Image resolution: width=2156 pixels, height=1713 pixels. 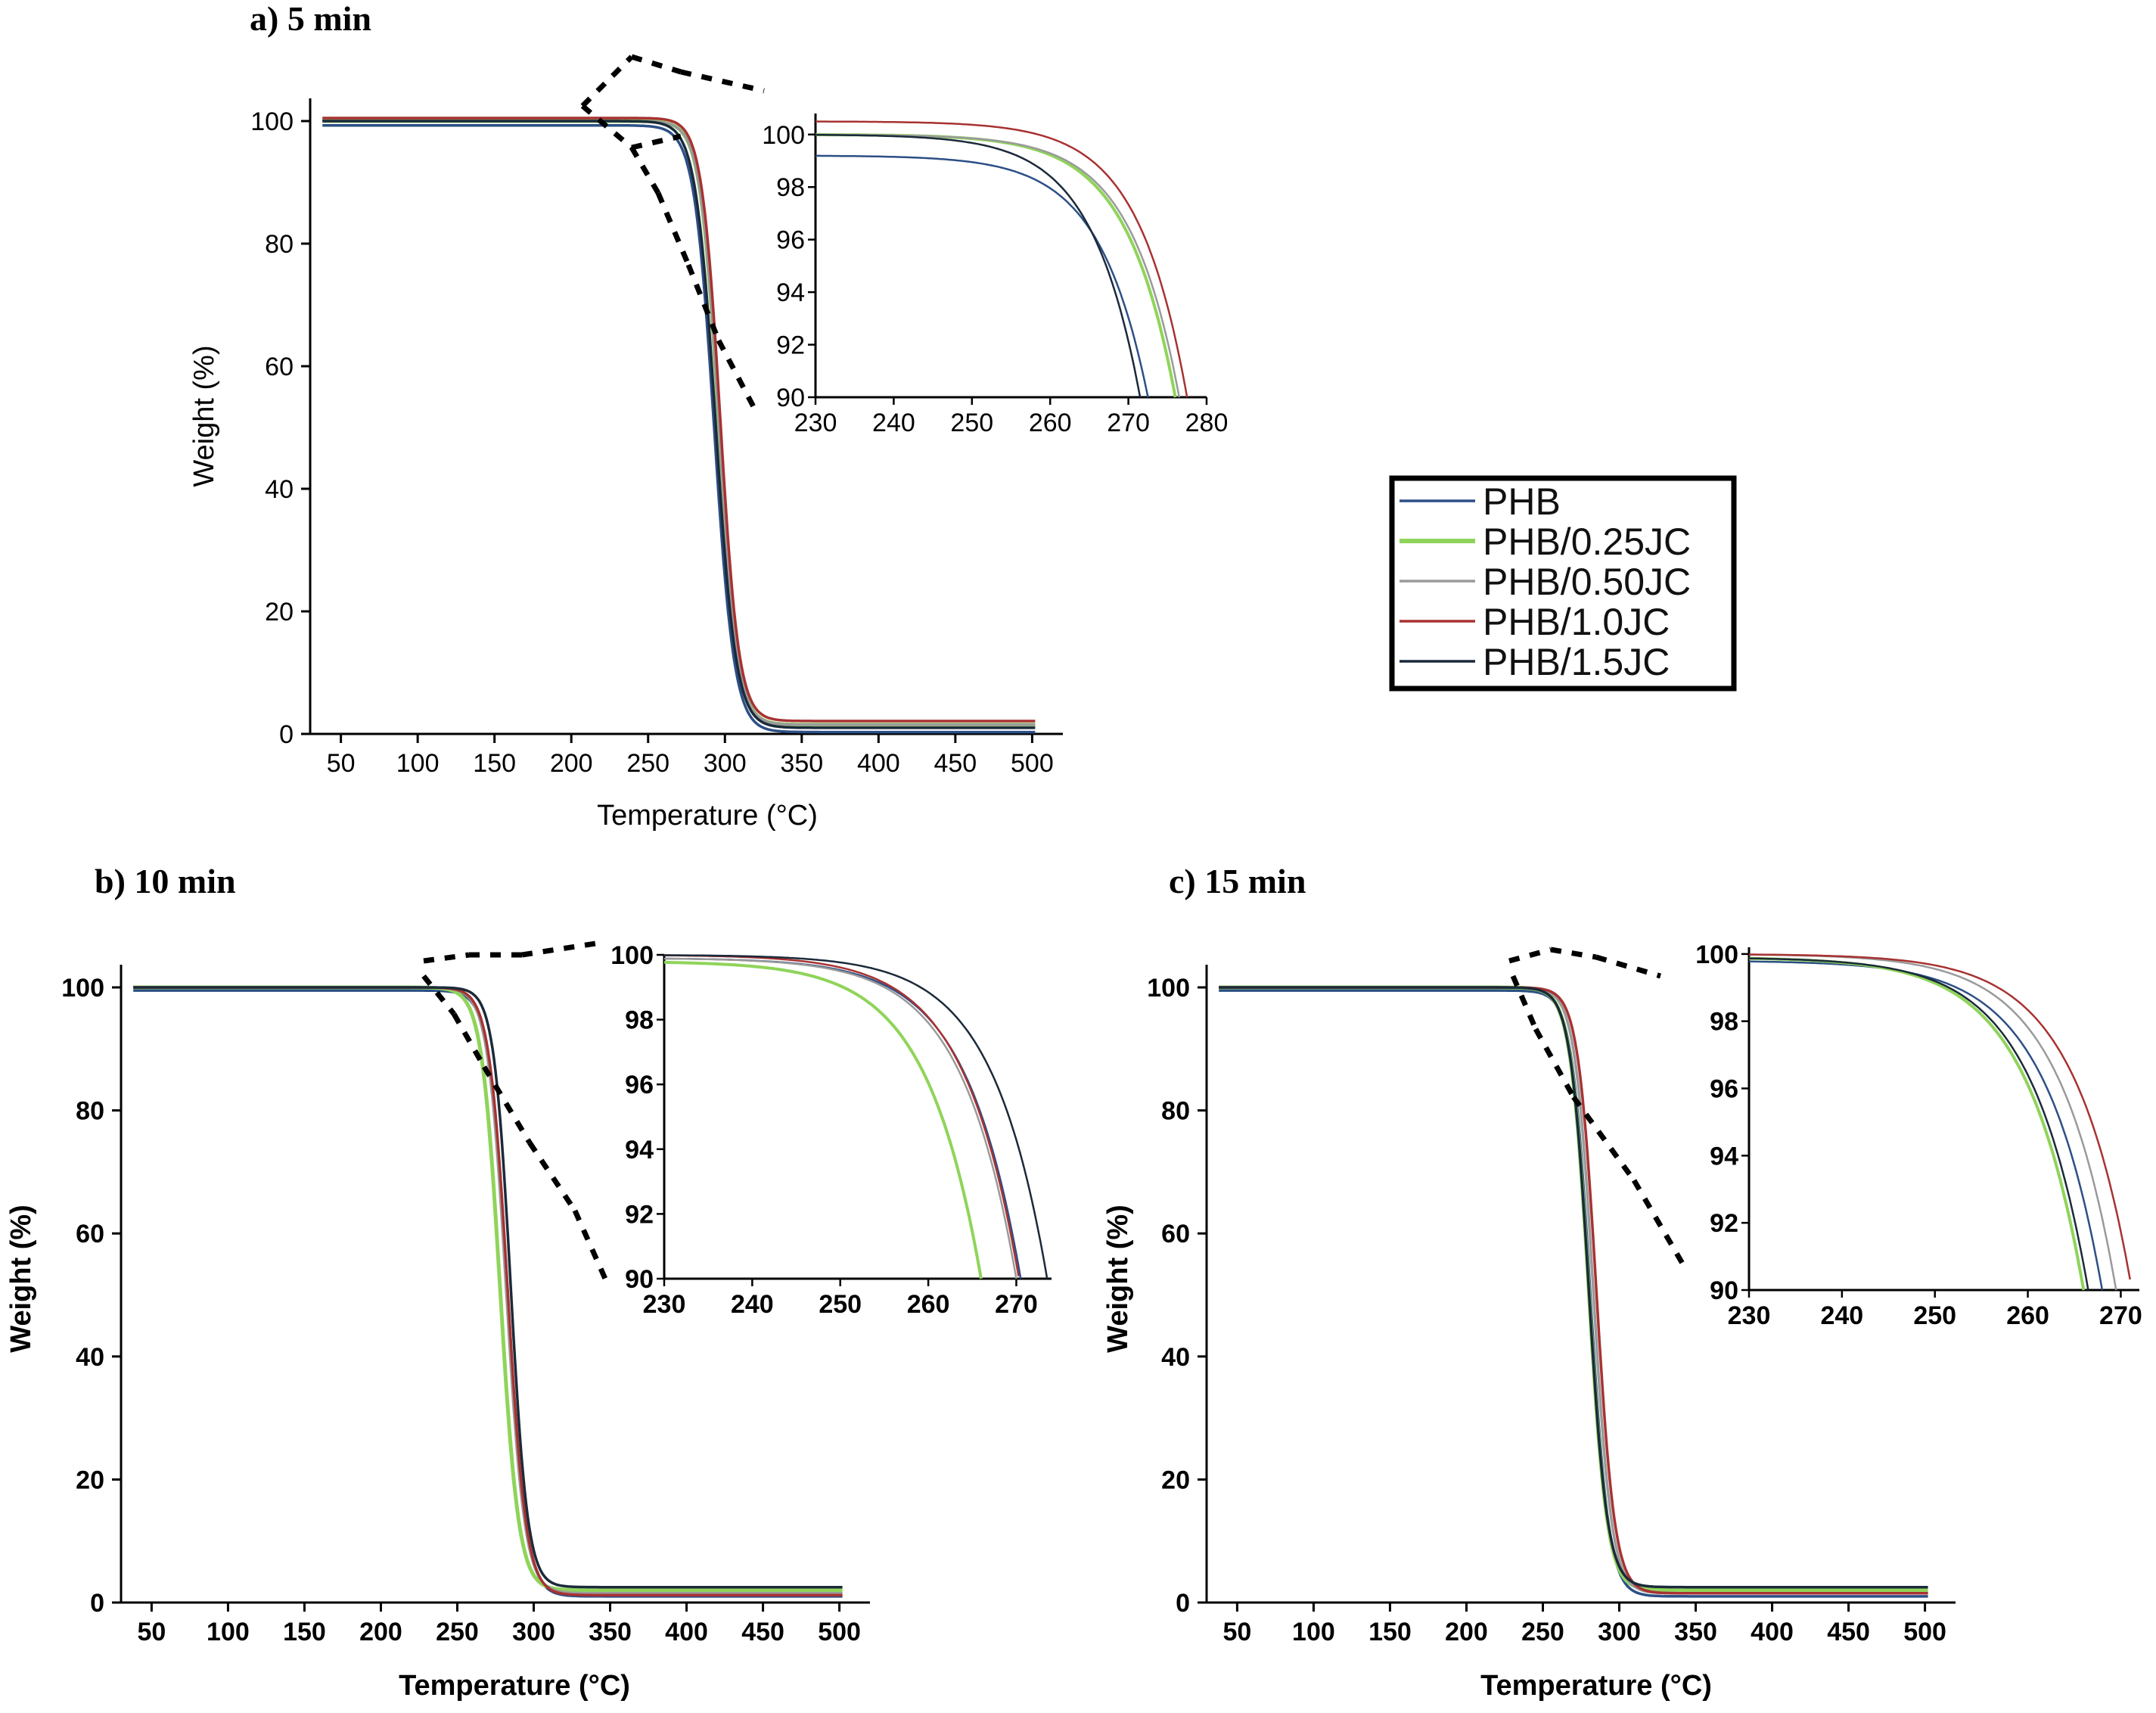 What do you see at coordinates (1576, 662) in the screenshot?
I see `legend-label: PHB/1.5JC` at bounding box center [1576, 662].